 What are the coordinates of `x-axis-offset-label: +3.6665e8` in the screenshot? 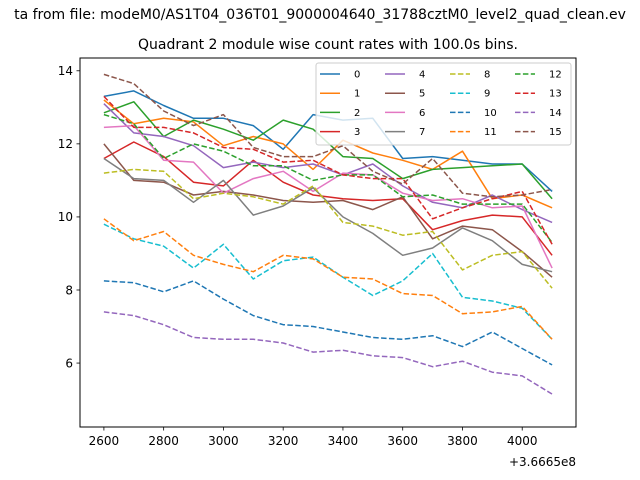 It's located at (542, 462).